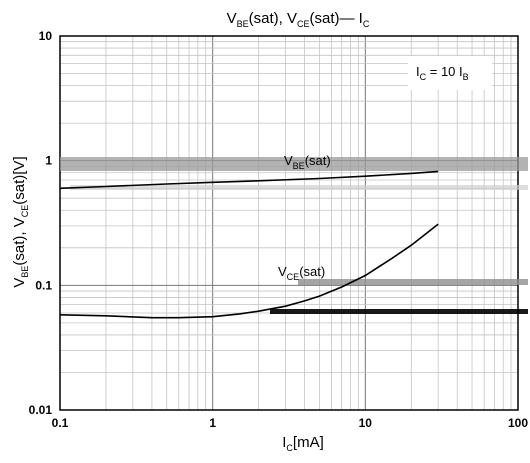  What do you see at coordinates (20, 221) in the screenshot?
I see `y-axis-label: VBE(sat), VCE(sat)[V]` at bounding box center [20, 221].